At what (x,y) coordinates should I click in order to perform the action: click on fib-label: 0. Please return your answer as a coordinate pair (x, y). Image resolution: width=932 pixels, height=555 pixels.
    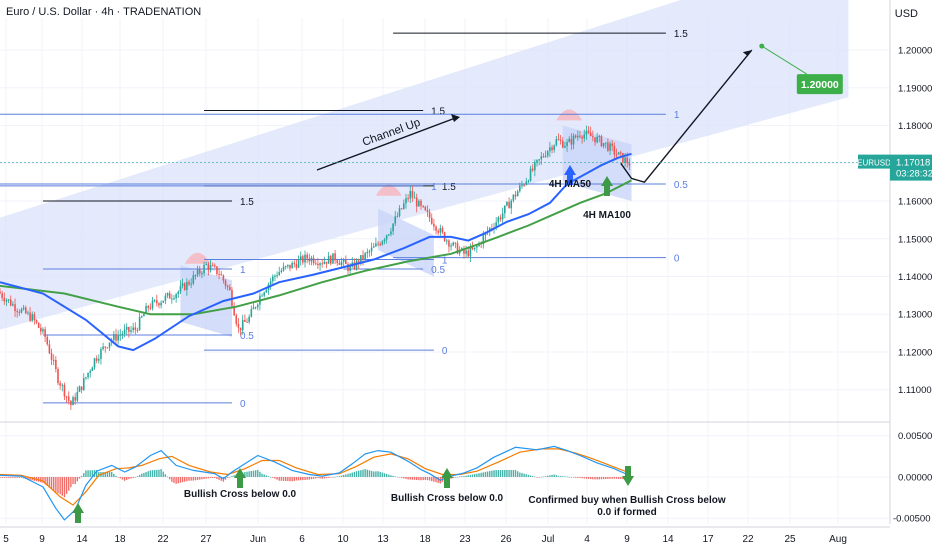
    Looking at the image, I should click on (677, 259).